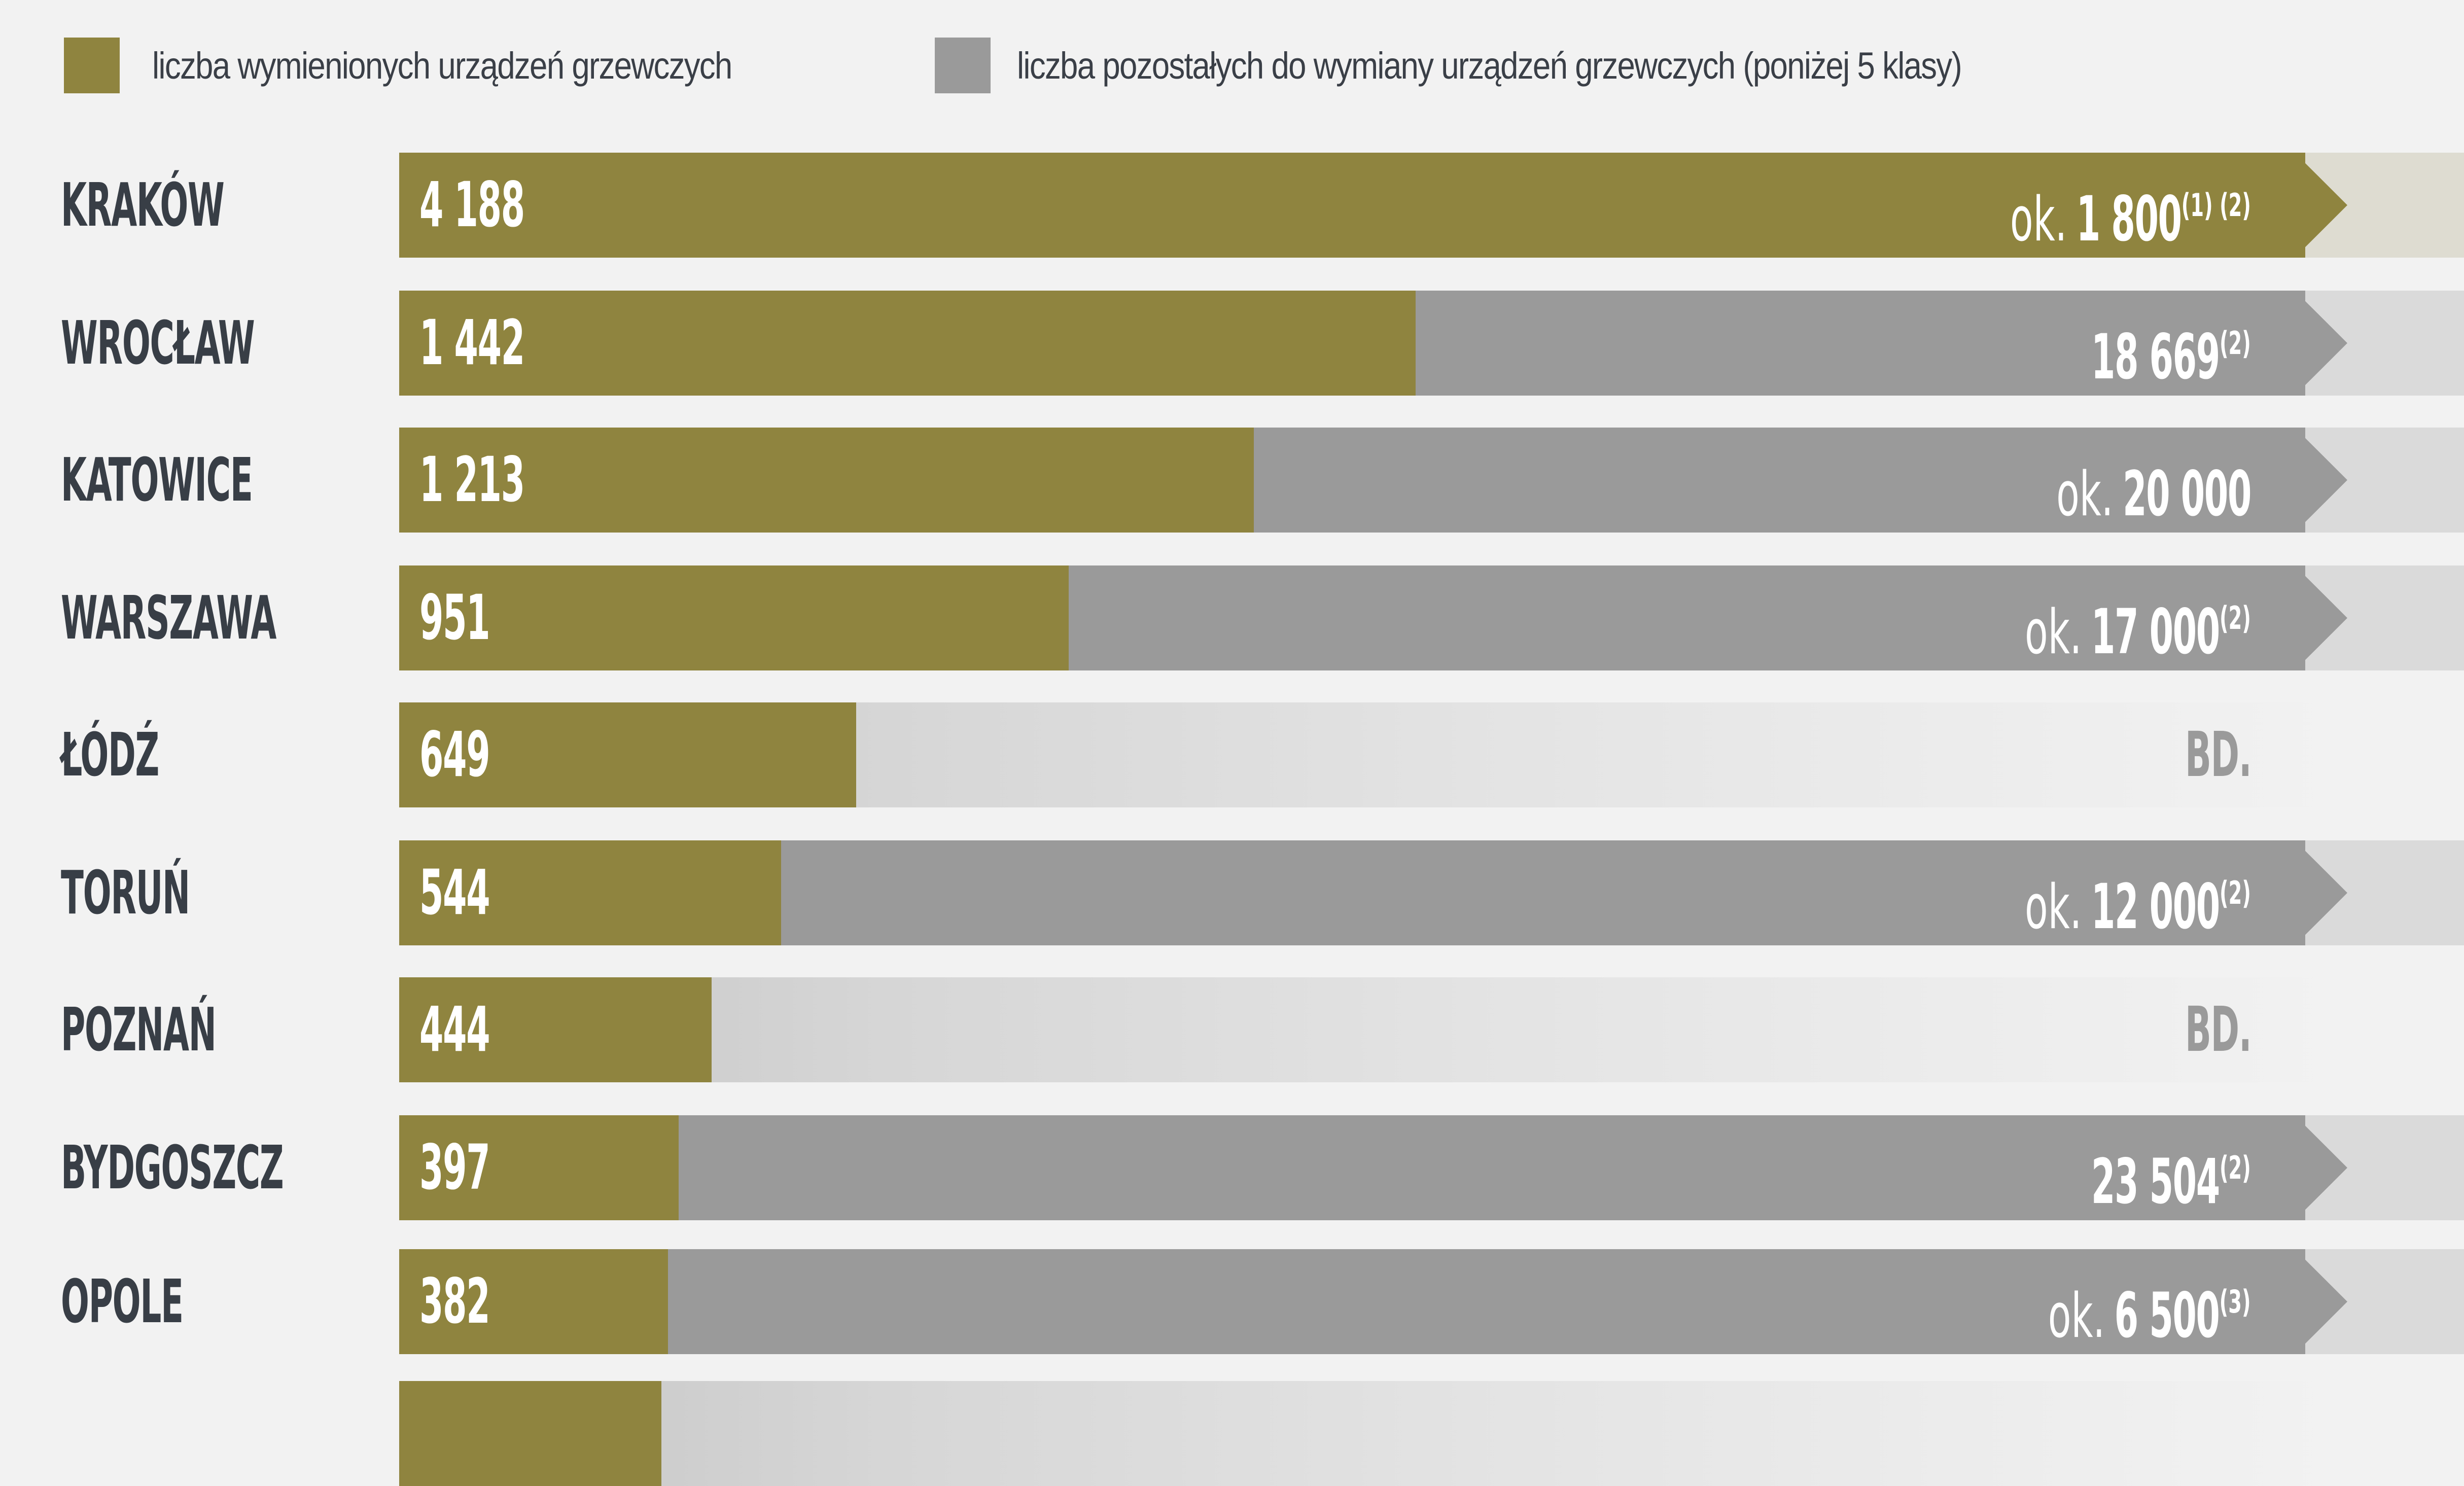  What do you see at coordinates (2153, 494) in the screenshot?
I see `remaining-value: ok. 20 000` at bounding box center [2153, 494].